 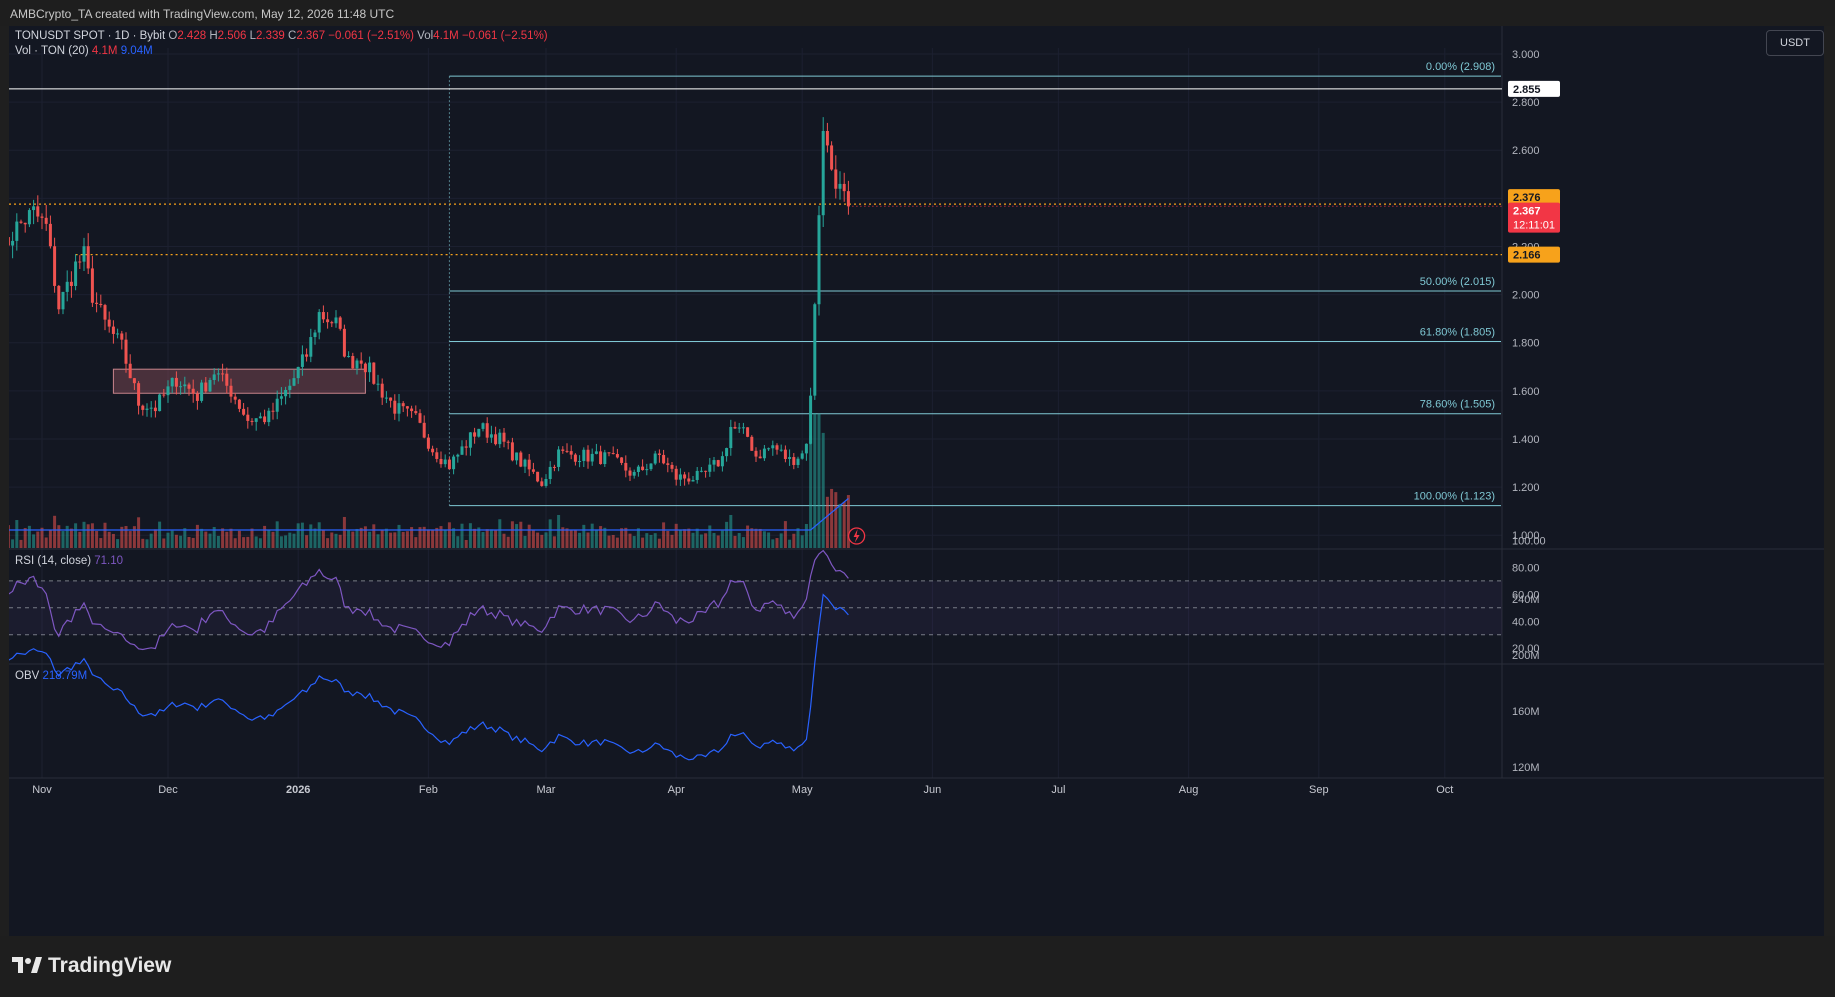 What do you see at coordinates (27, 676) in the screenshot?
I see `obv-label: OBV` at bounding box center [27, 676].